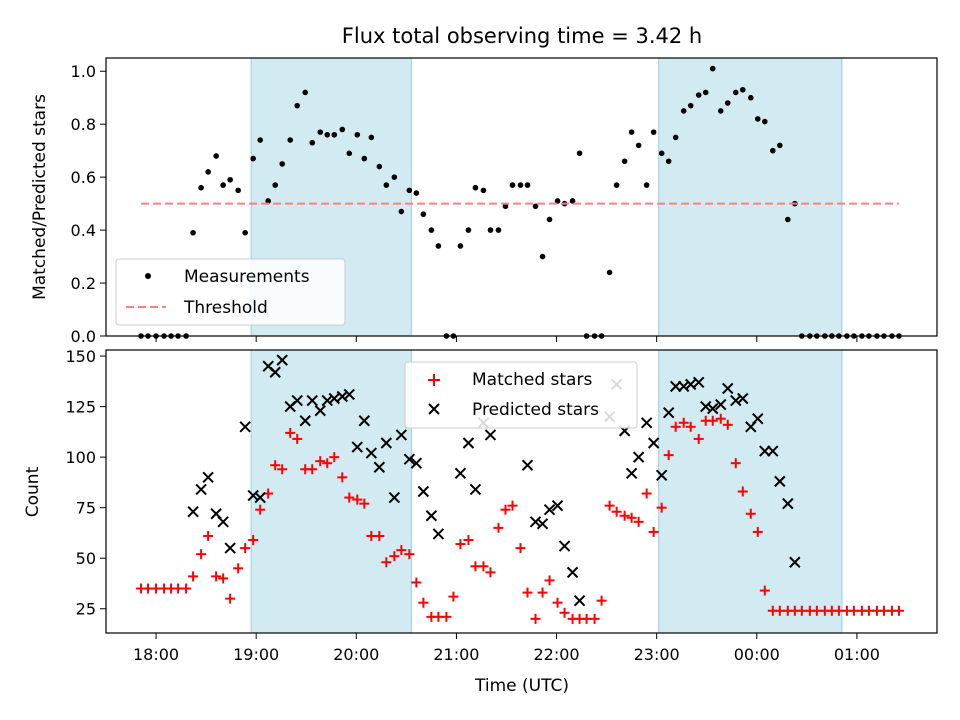  I want to click on x-axis-ticks, so click(506, 339).